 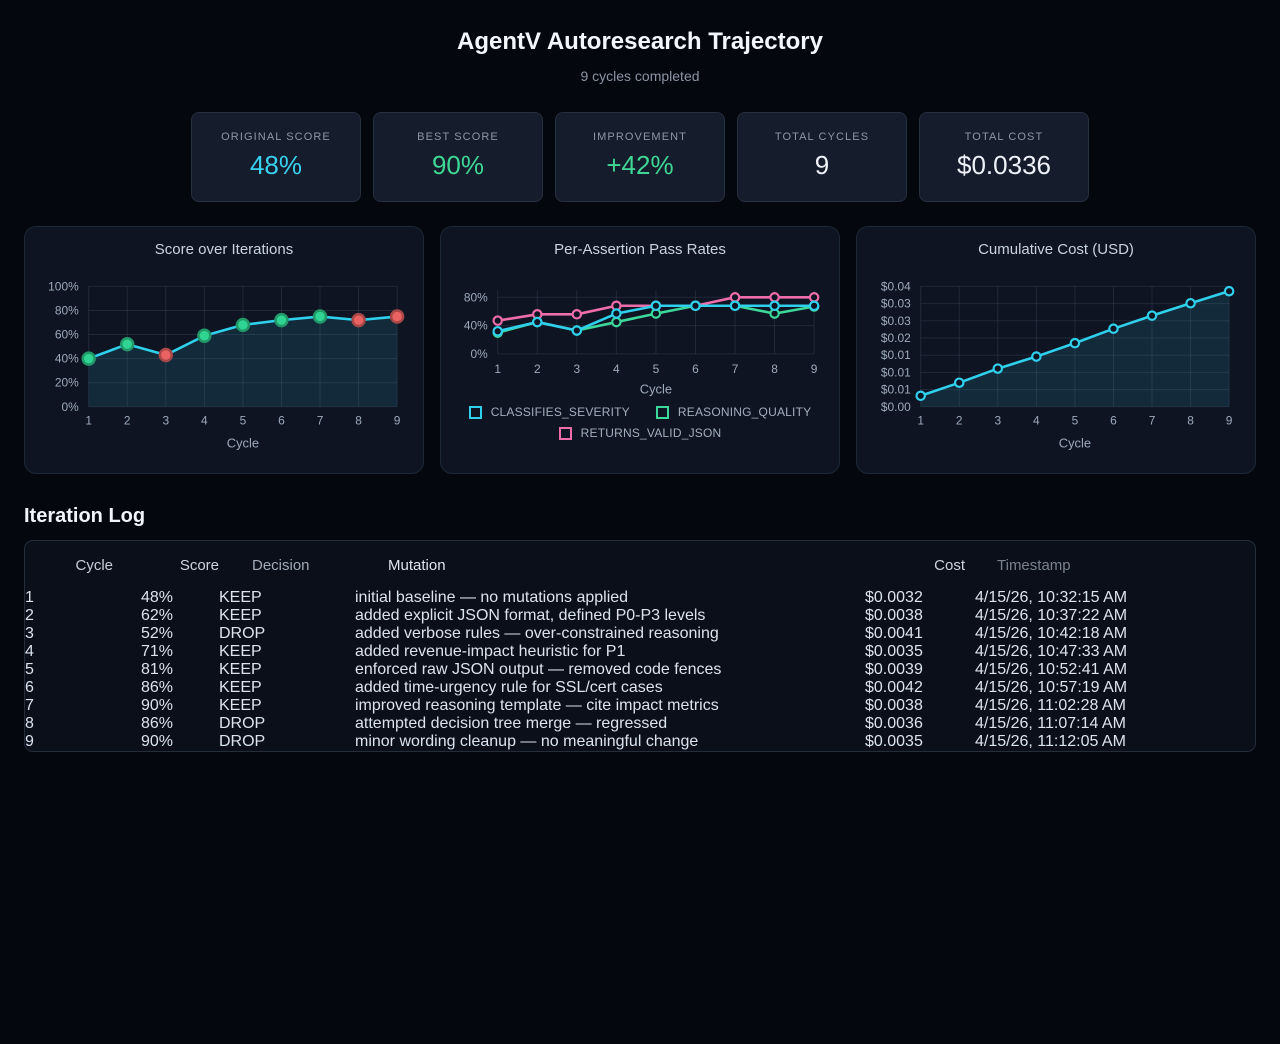 What do you see at coordinates (822, 137) in the screenshot?
I see `stat-label: TOTAL CYCLES` at bounding box center [822, 137].